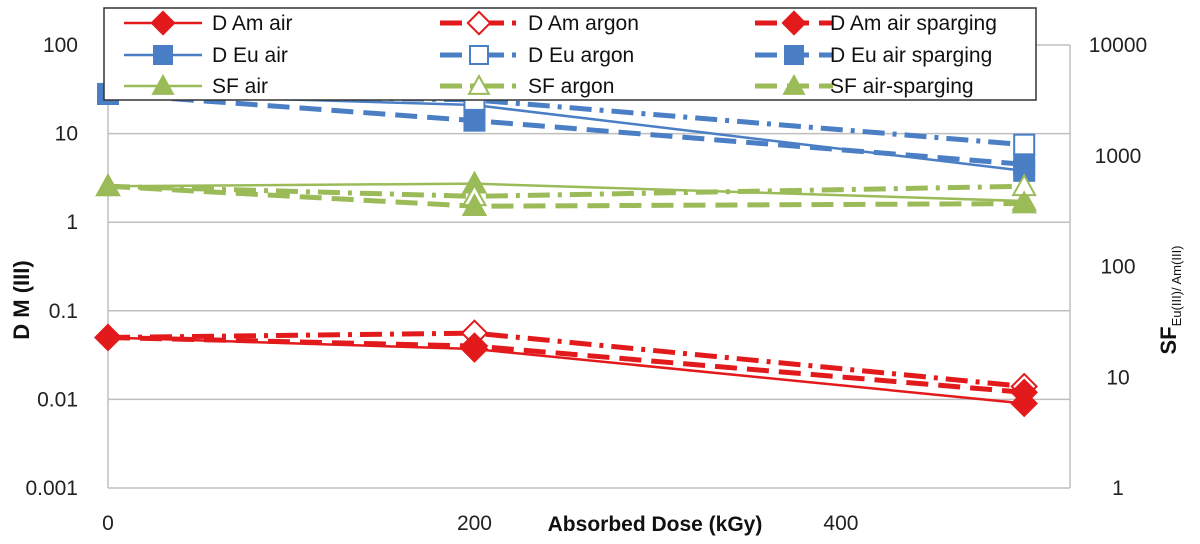 The image size is (1200, 544). Describe the element at coordinates (913, 23) in the screenshot. I see `legend-label-d-am-air-sparging: D Am air sparging` at that location.